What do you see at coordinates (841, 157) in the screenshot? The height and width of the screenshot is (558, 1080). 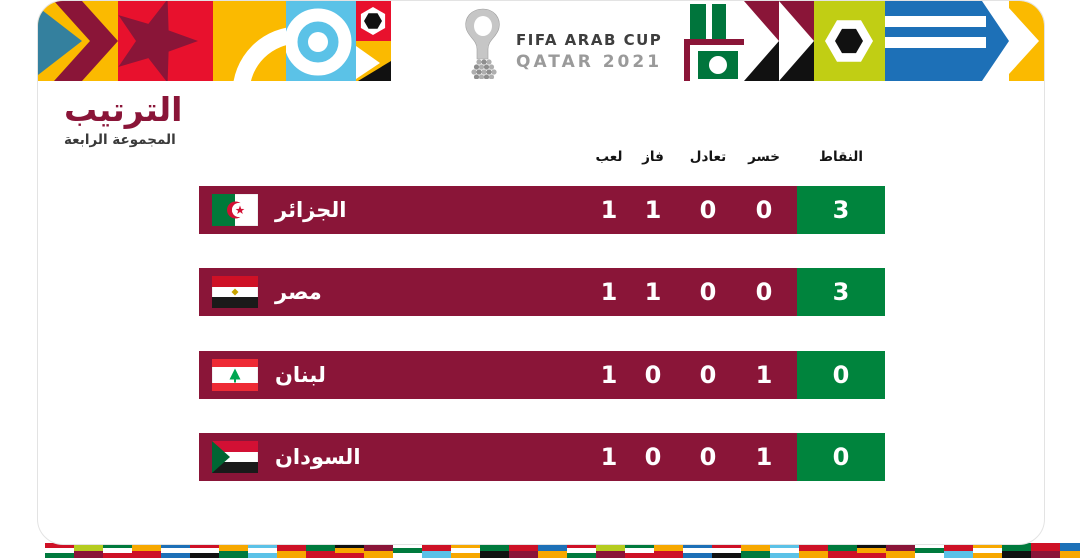 I see `column-header-points: النقاط` at bounding box center [841, 157].